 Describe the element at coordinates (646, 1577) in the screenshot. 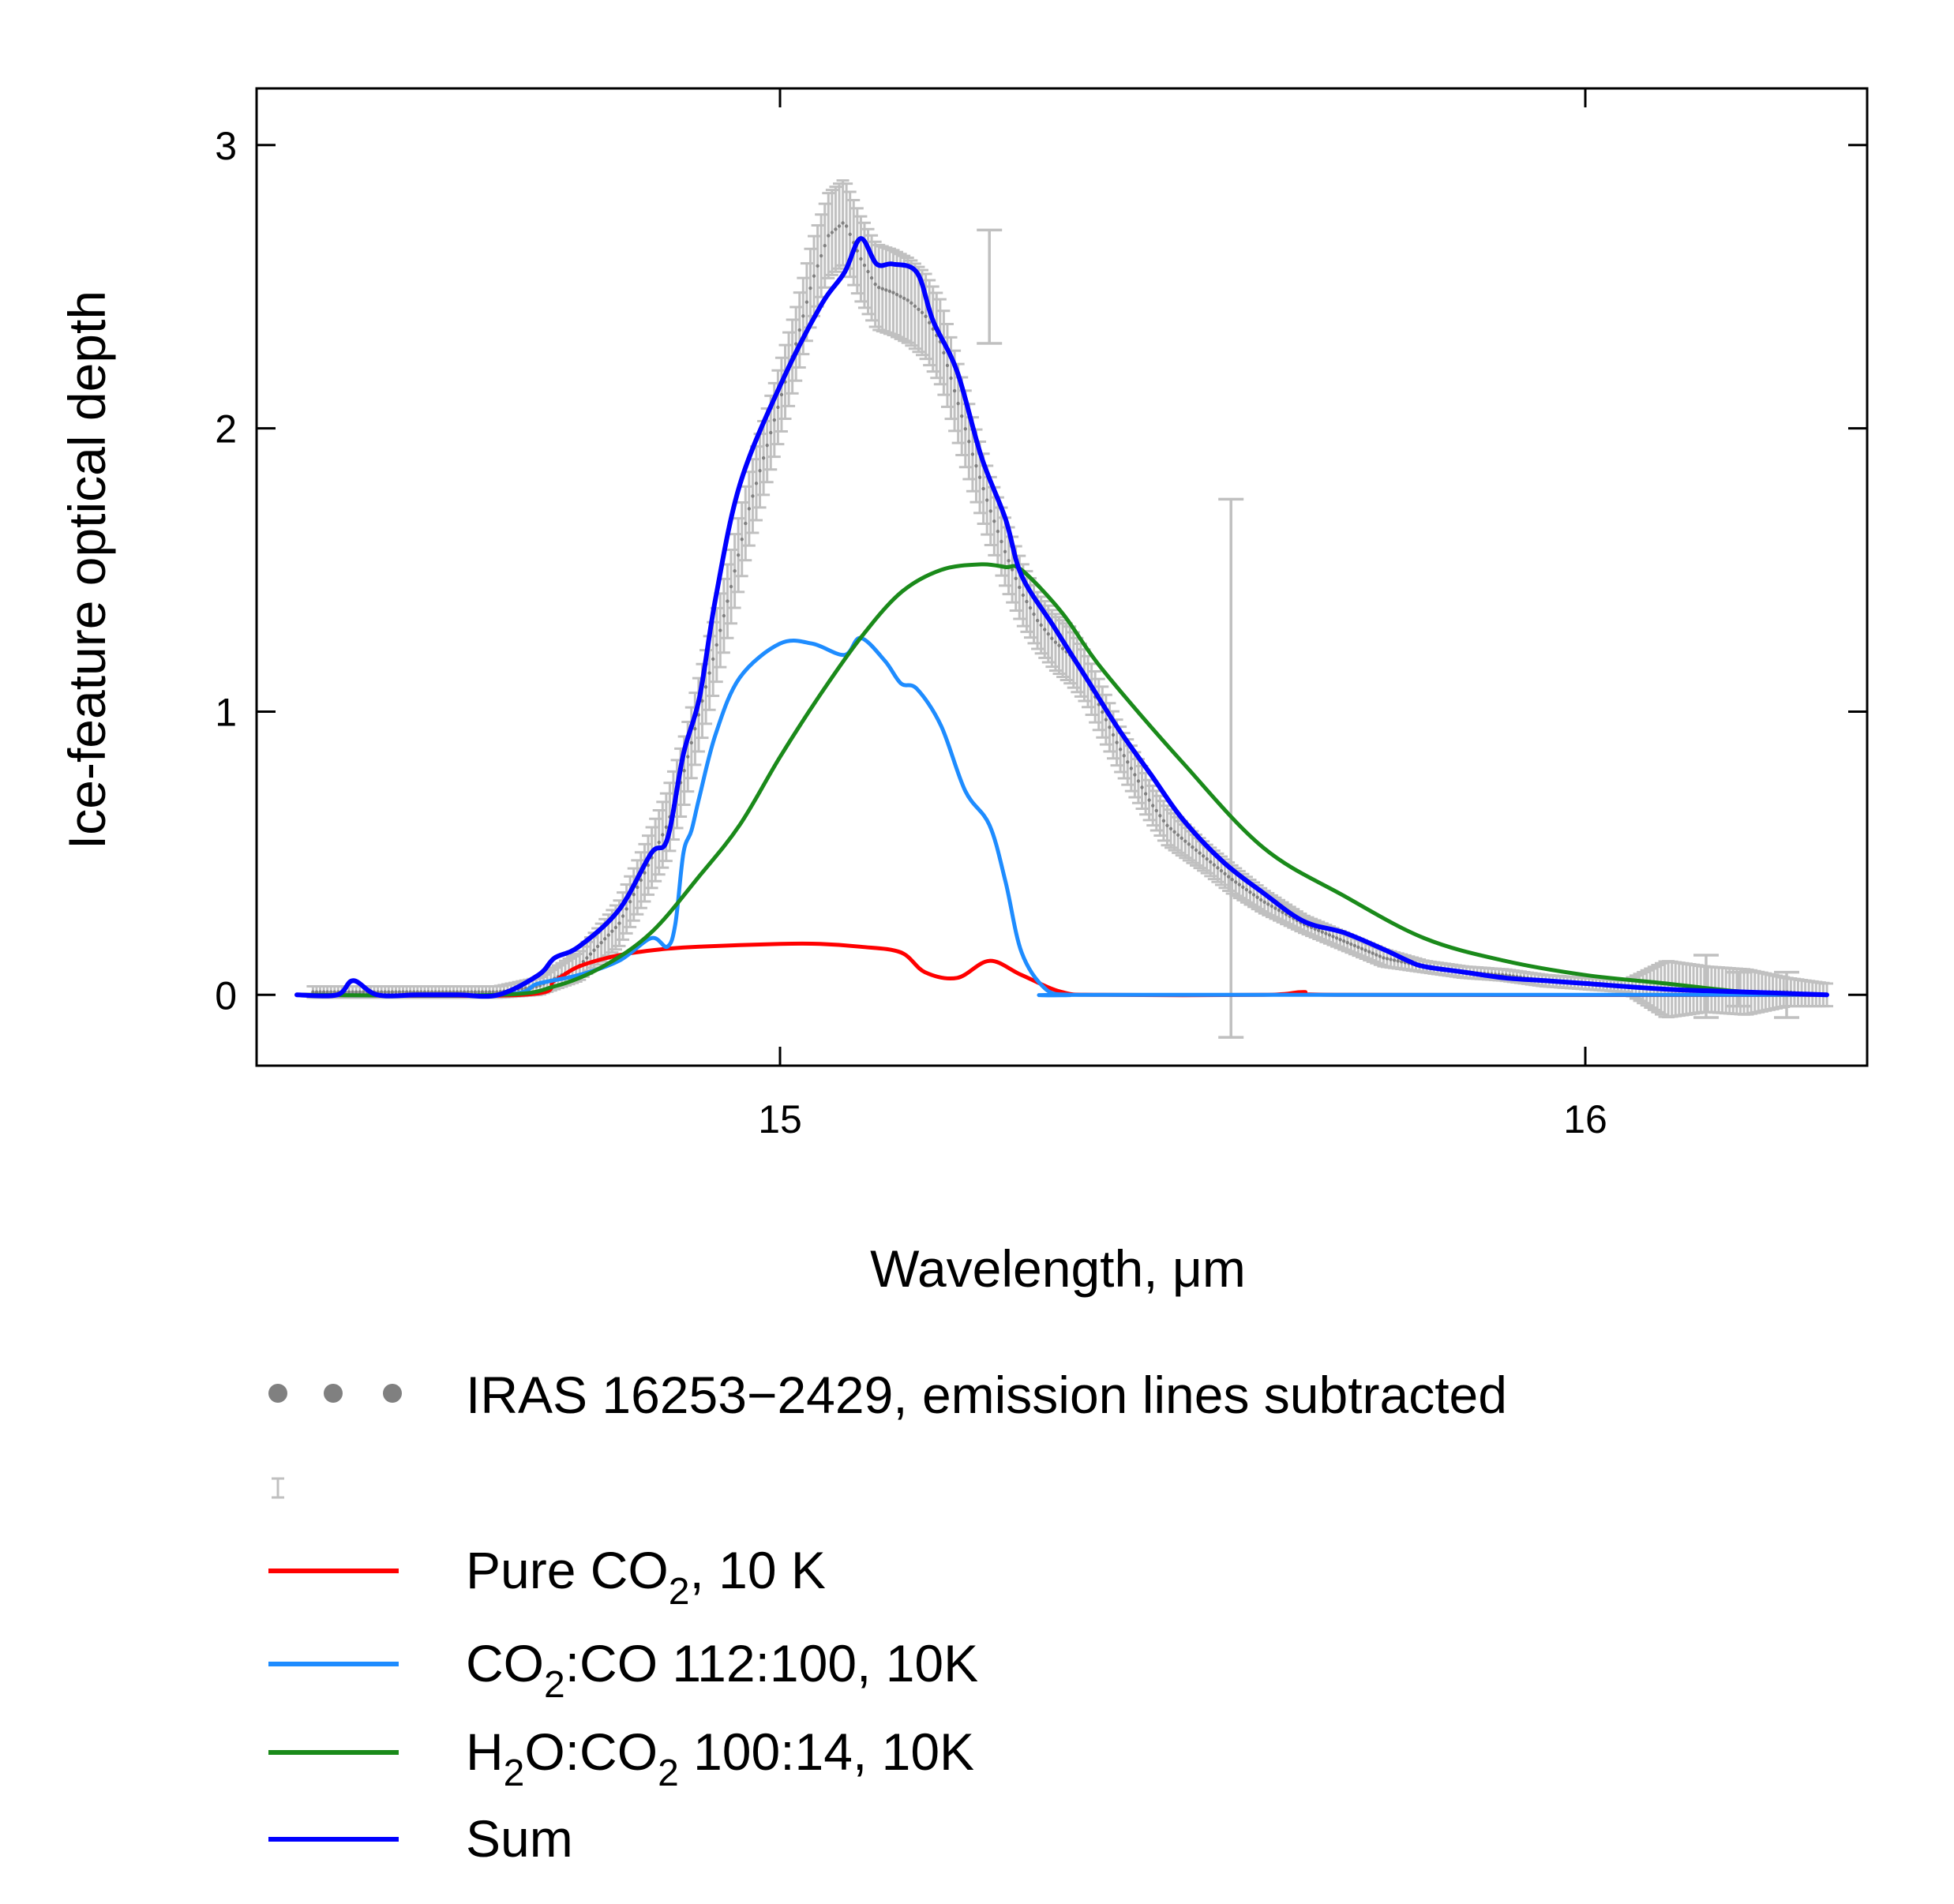

I see `legend-label: Pure CO2, 10 K` at that location.